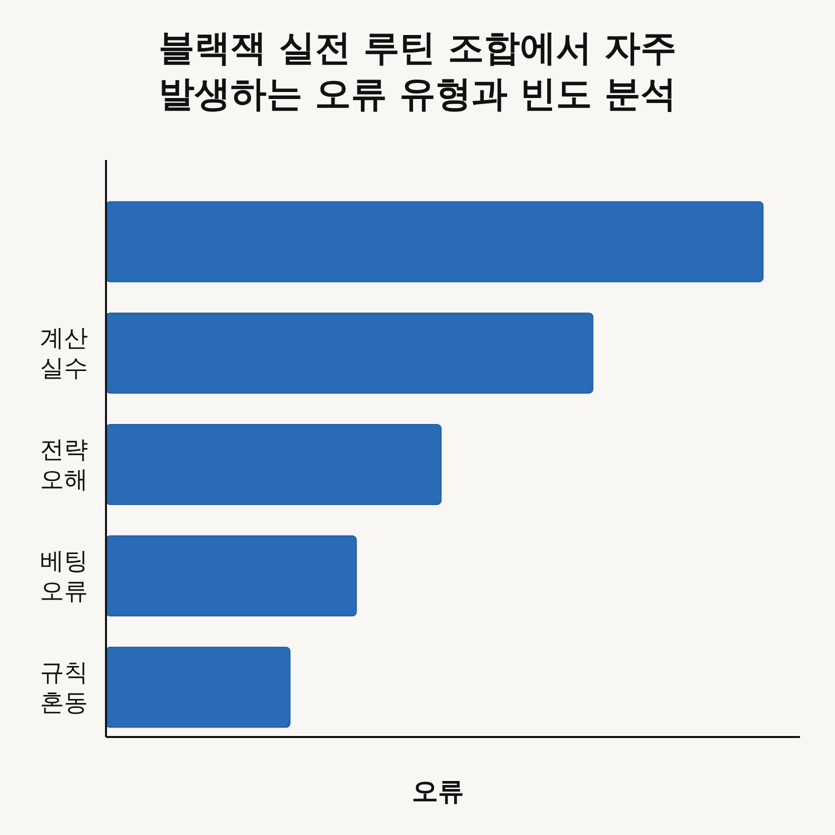  I want to click on x-axis-title: 오류, so click(438, 792).